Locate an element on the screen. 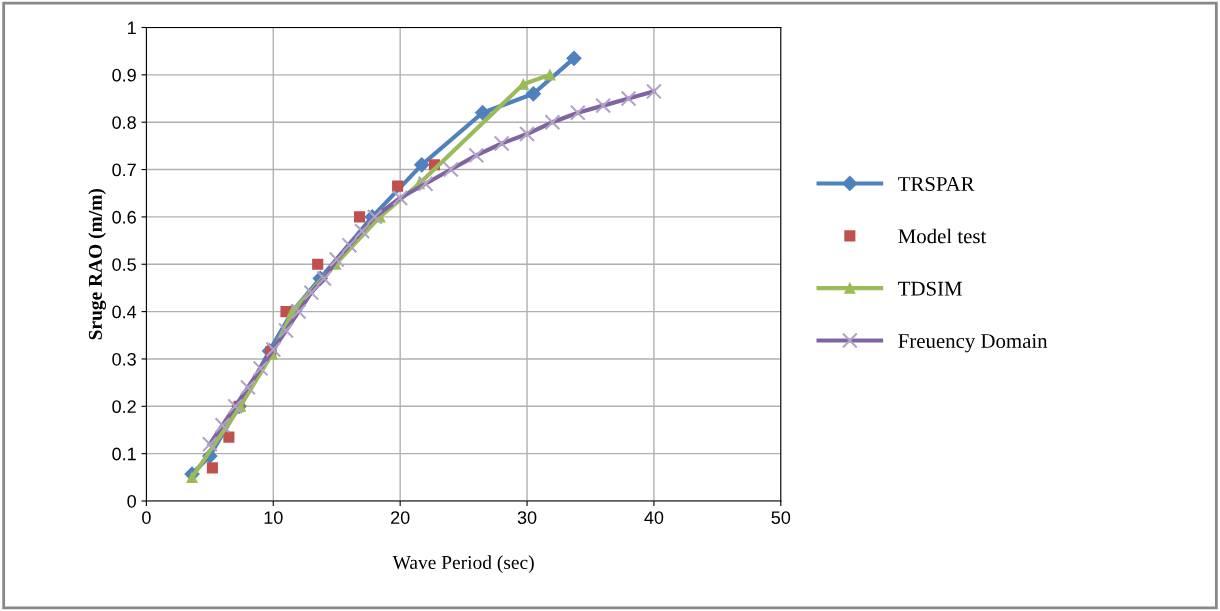 The image size is (1220, 611). legend-label: Freuency Domain is located at coordinates (973, 343).